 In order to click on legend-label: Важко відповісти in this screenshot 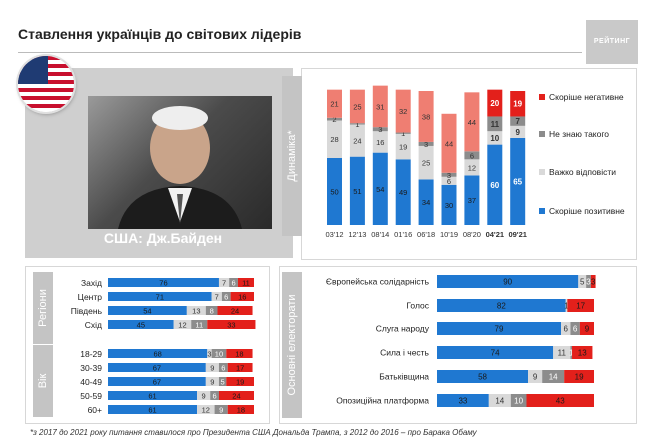, I will do `click(582, 172)`.